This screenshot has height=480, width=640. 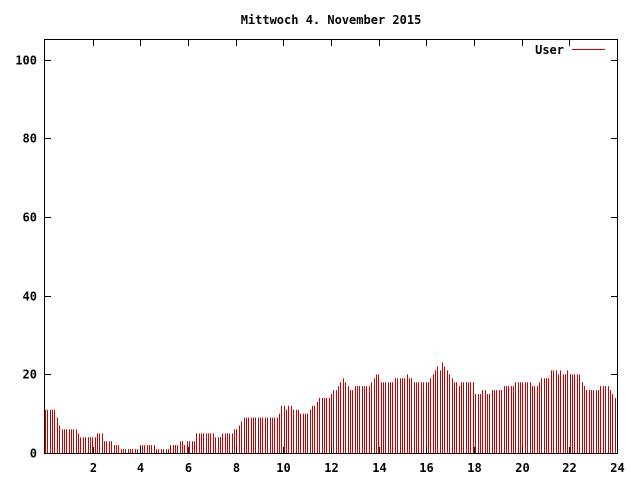 I want to click on x-tick-label: 10, so click(x=283, y=468).